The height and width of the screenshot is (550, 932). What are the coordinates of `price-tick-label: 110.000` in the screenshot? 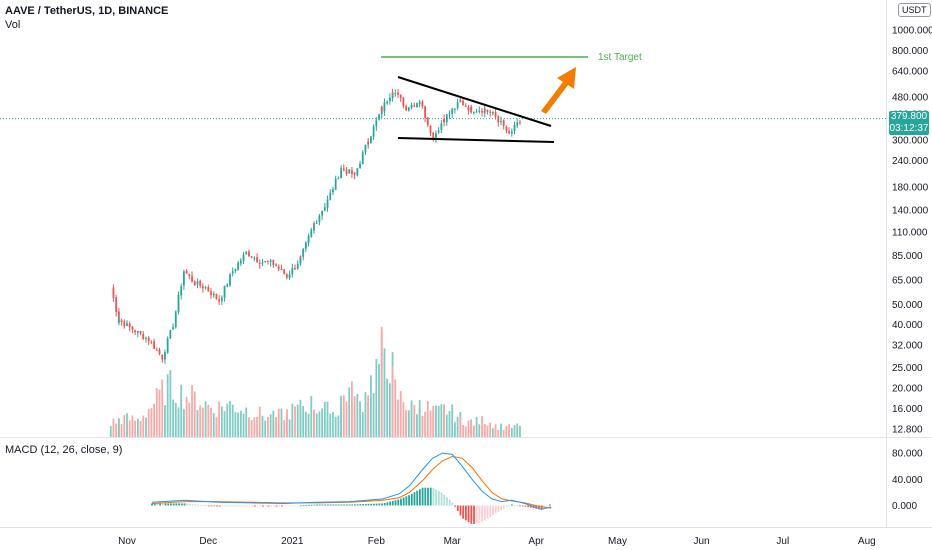 It's located at (910, 233).